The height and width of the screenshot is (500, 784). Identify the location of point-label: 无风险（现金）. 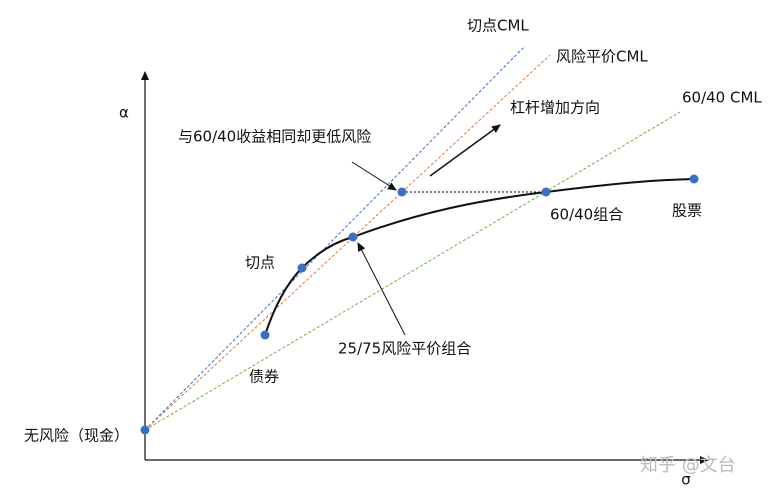
(76, 436).